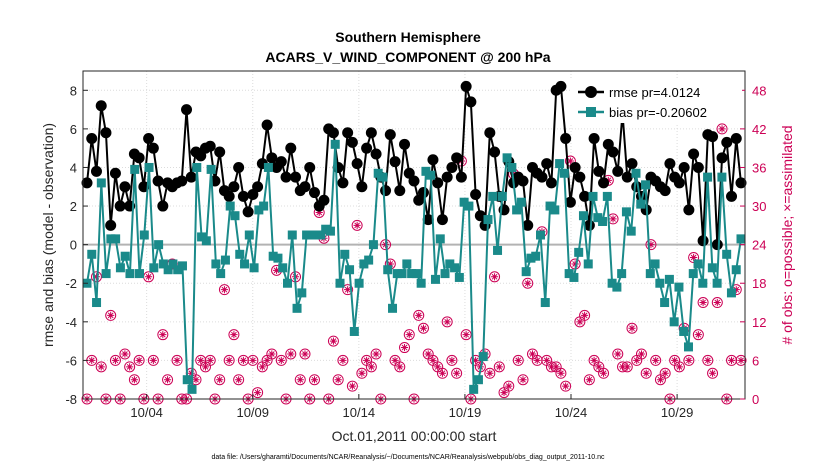  What do you see at coordinates (73, 206) in the screenshot?
I see `y-tick-label-left: 2` at bounding box center [73, 206].